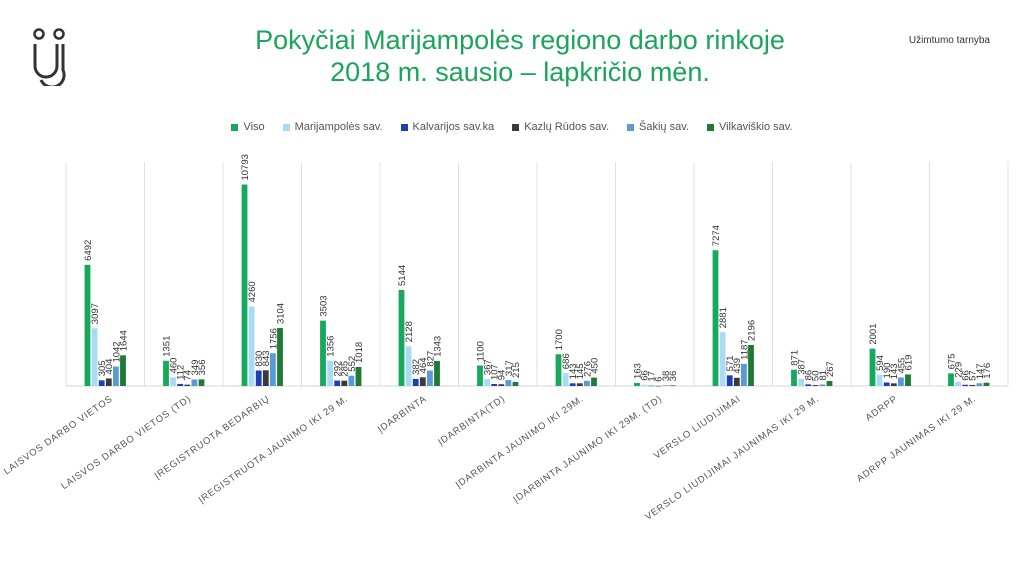  What do you see at coordinates (949, 40) in the screenshot?
I see `organization-name: Užimtumo tarnyba` at bounding box center [949, 40].